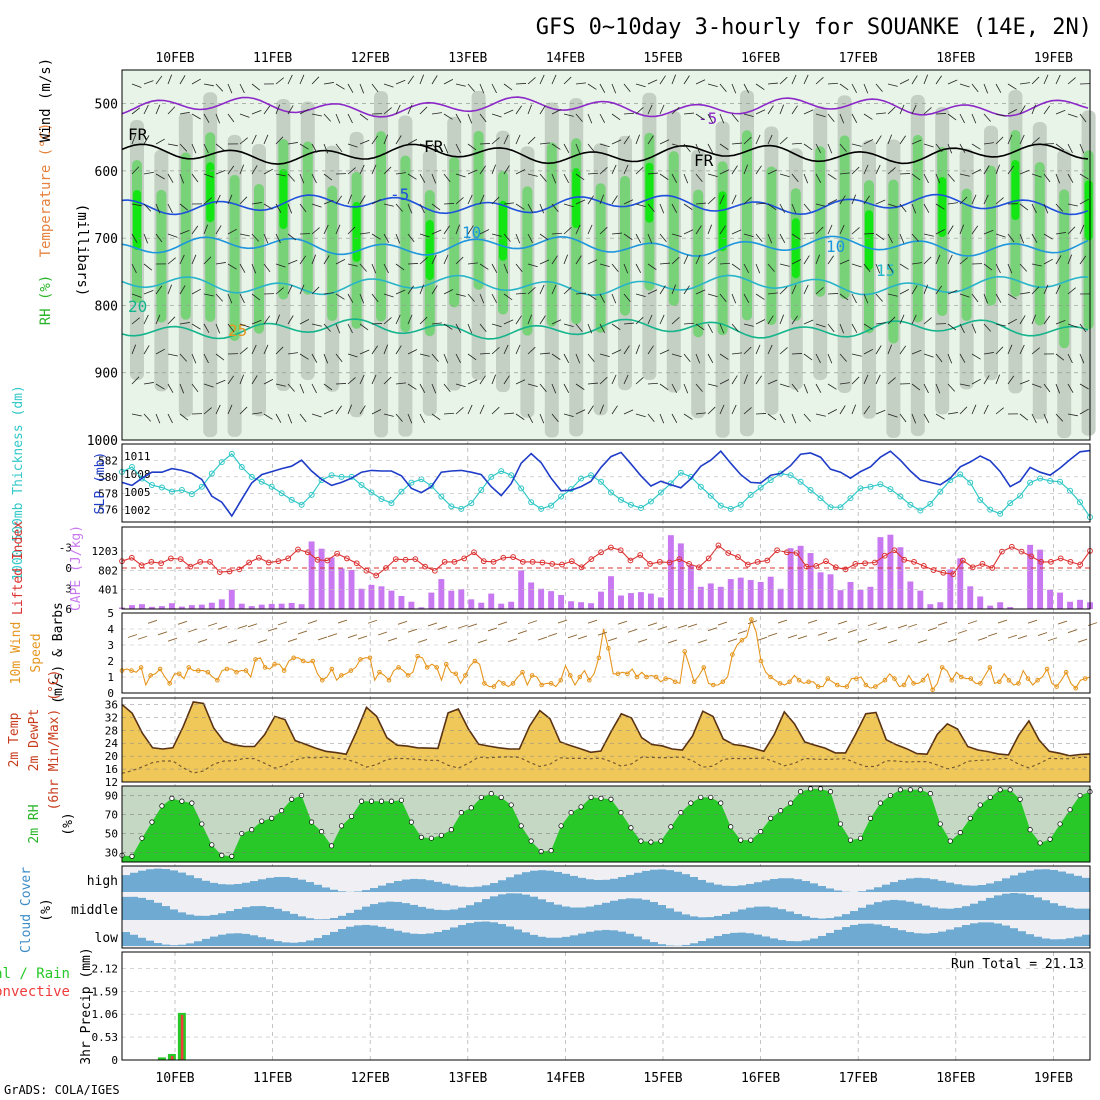 The image size is (1100, 1100). I want to click on temp-tick: 12, so click(111, 782).